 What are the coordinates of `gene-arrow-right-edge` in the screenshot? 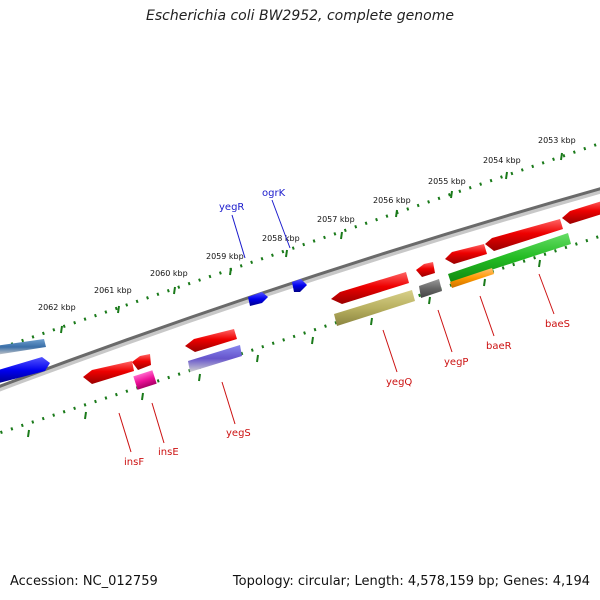 It's located at (581, 212).